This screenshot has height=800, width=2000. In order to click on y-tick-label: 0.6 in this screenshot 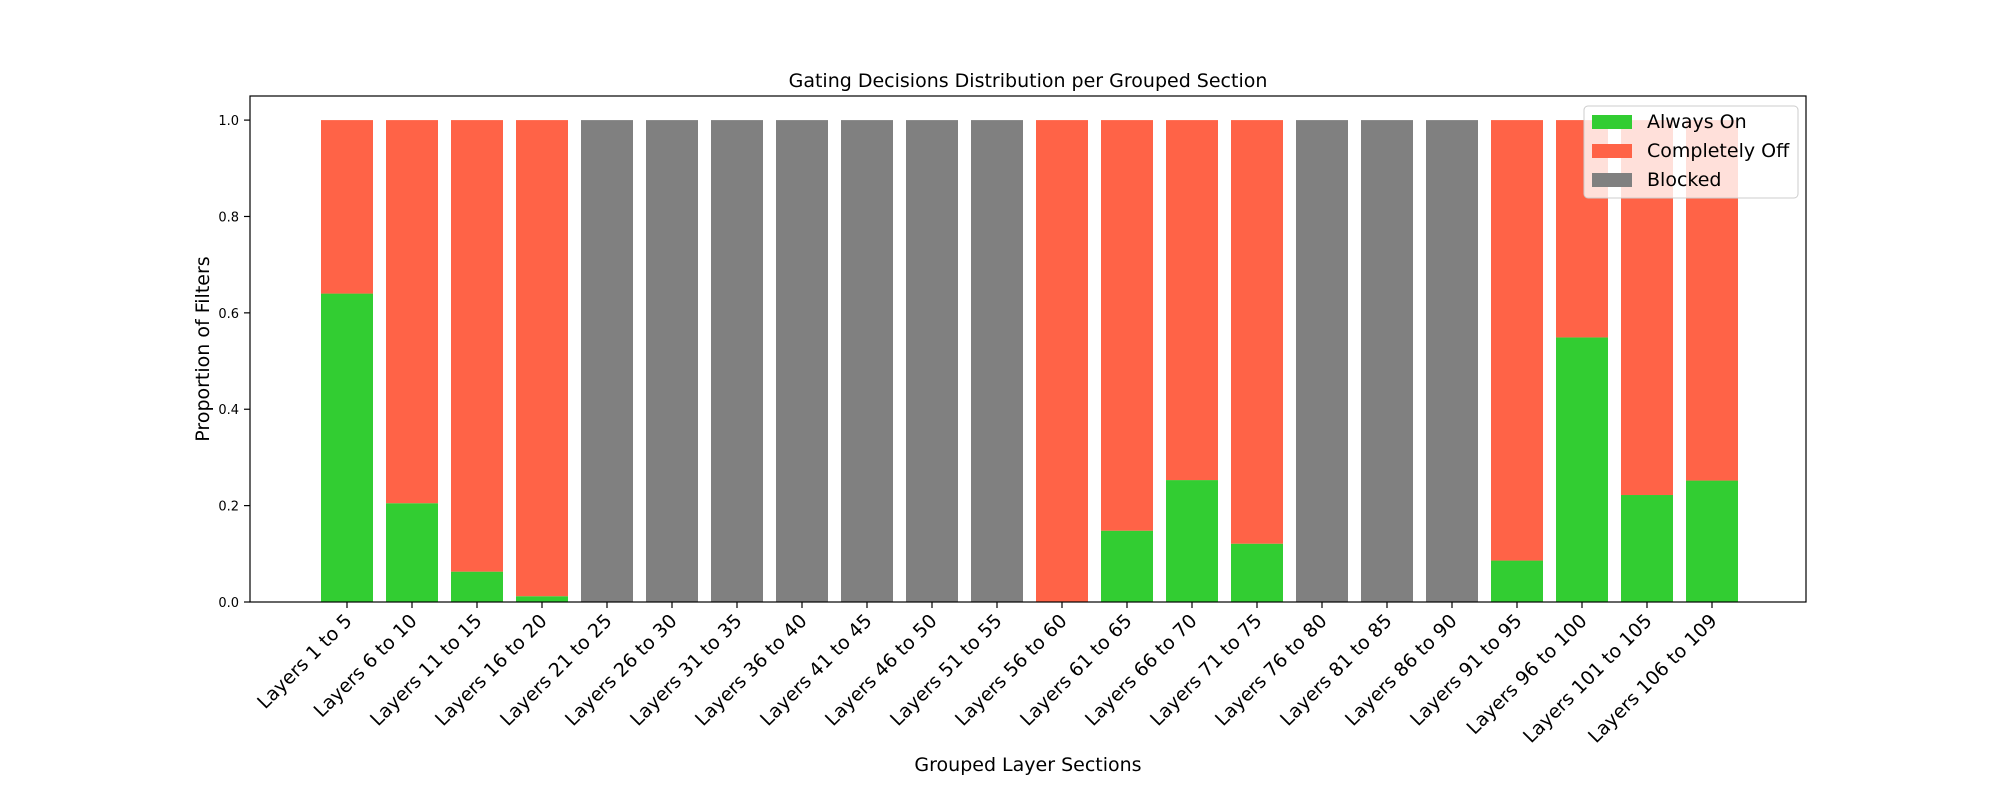, I will do `click(228, 314)`.